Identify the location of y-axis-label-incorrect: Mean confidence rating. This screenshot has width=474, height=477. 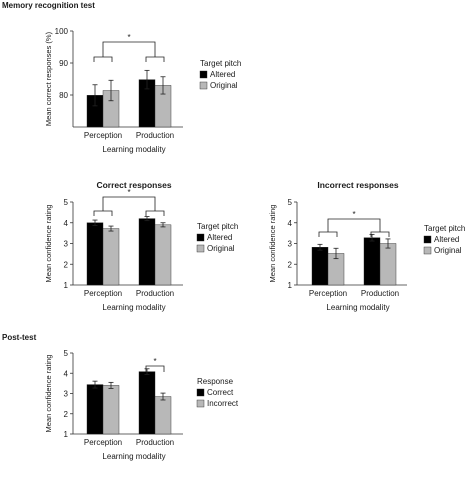
(272, 244).